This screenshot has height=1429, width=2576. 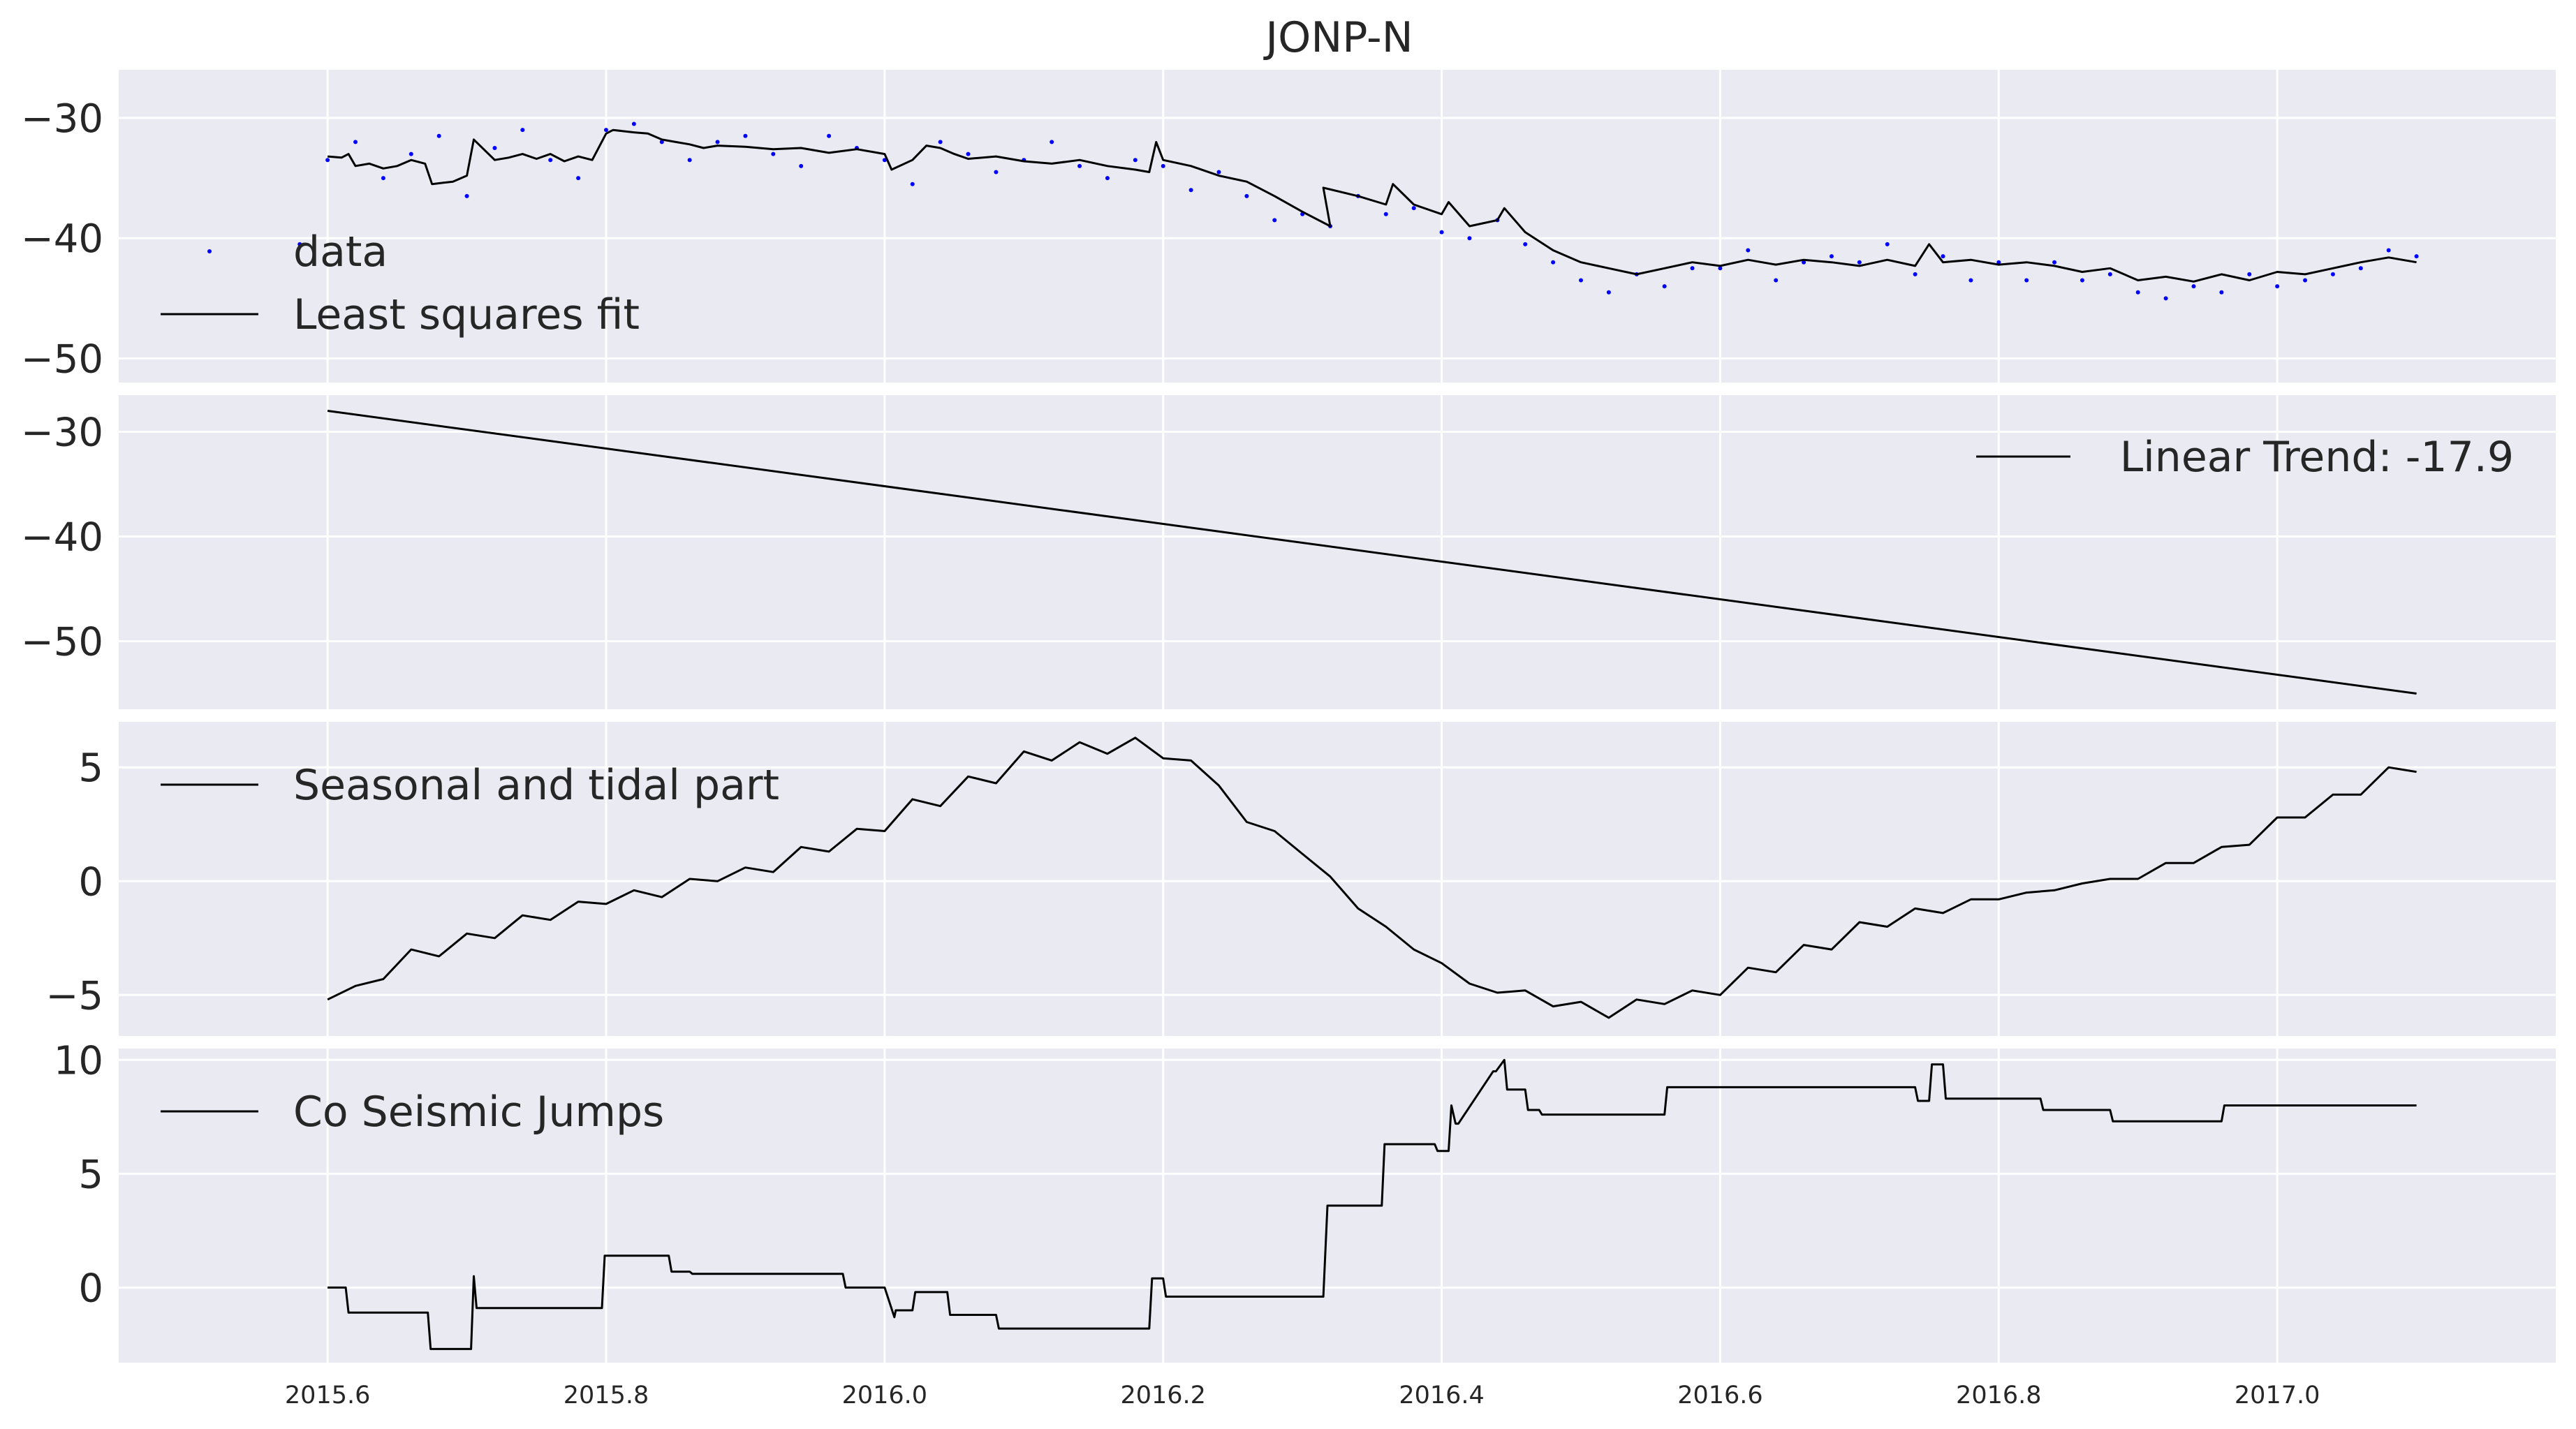 What do you see at coordinates (2317, 457) in the screenshot?
I see `legend-label: Linear Trend: -17.9` at bounding box center [2317, 457].